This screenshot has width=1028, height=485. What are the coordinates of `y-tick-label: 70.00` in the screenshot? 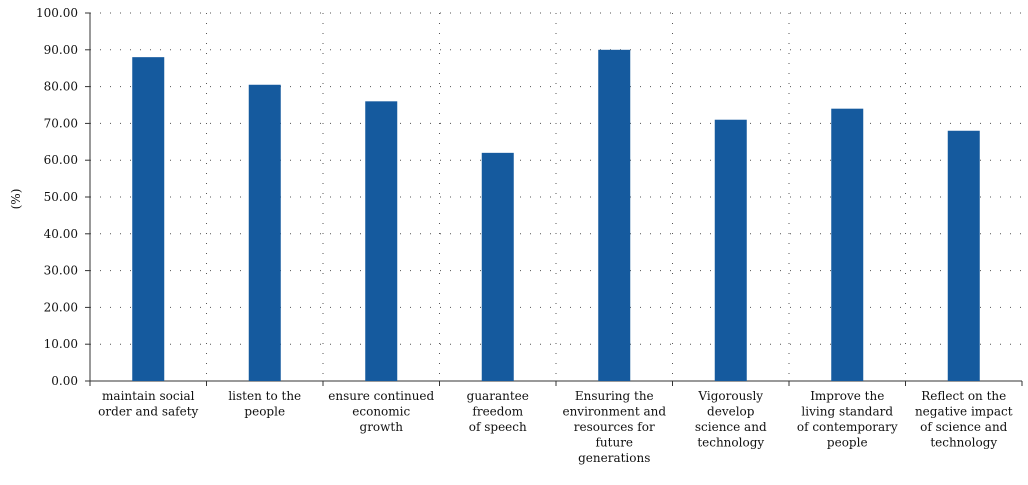 It's located at (61, 123).